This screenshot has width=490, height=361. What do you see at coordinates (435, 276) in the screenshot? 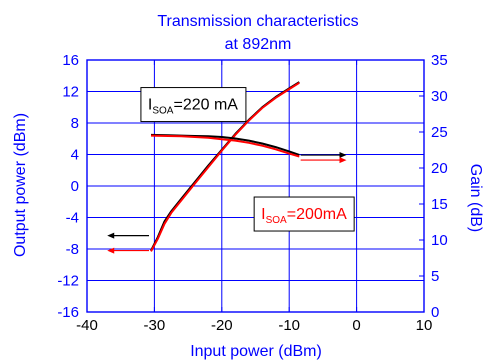
I see `y-right-tick-label: 5` at bounding box center [435, 276].